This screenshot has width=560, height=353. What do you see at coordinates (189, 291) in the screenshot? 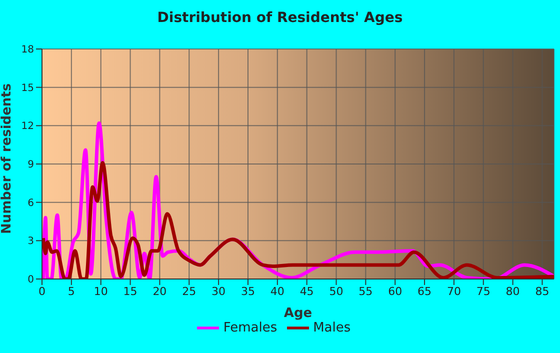
I see `x-tick-label: 25` at bounding box center [189, 291].